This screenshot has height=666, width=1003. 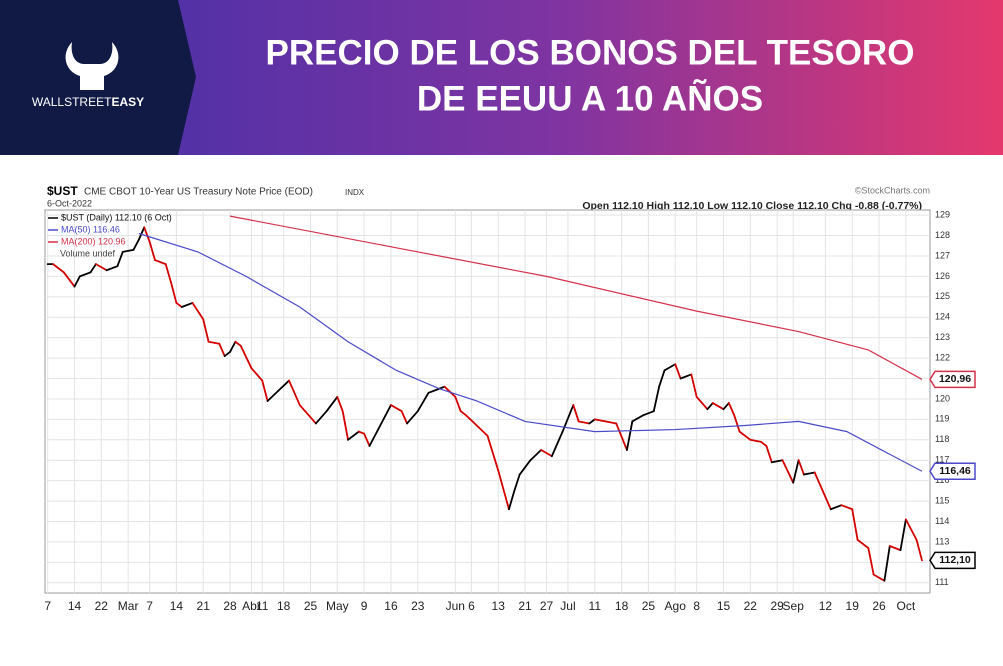 What do you see at coordinates (942, 214) in the screenshot?
I see `y-tick-label: 129` at bounding box center [942, 214].